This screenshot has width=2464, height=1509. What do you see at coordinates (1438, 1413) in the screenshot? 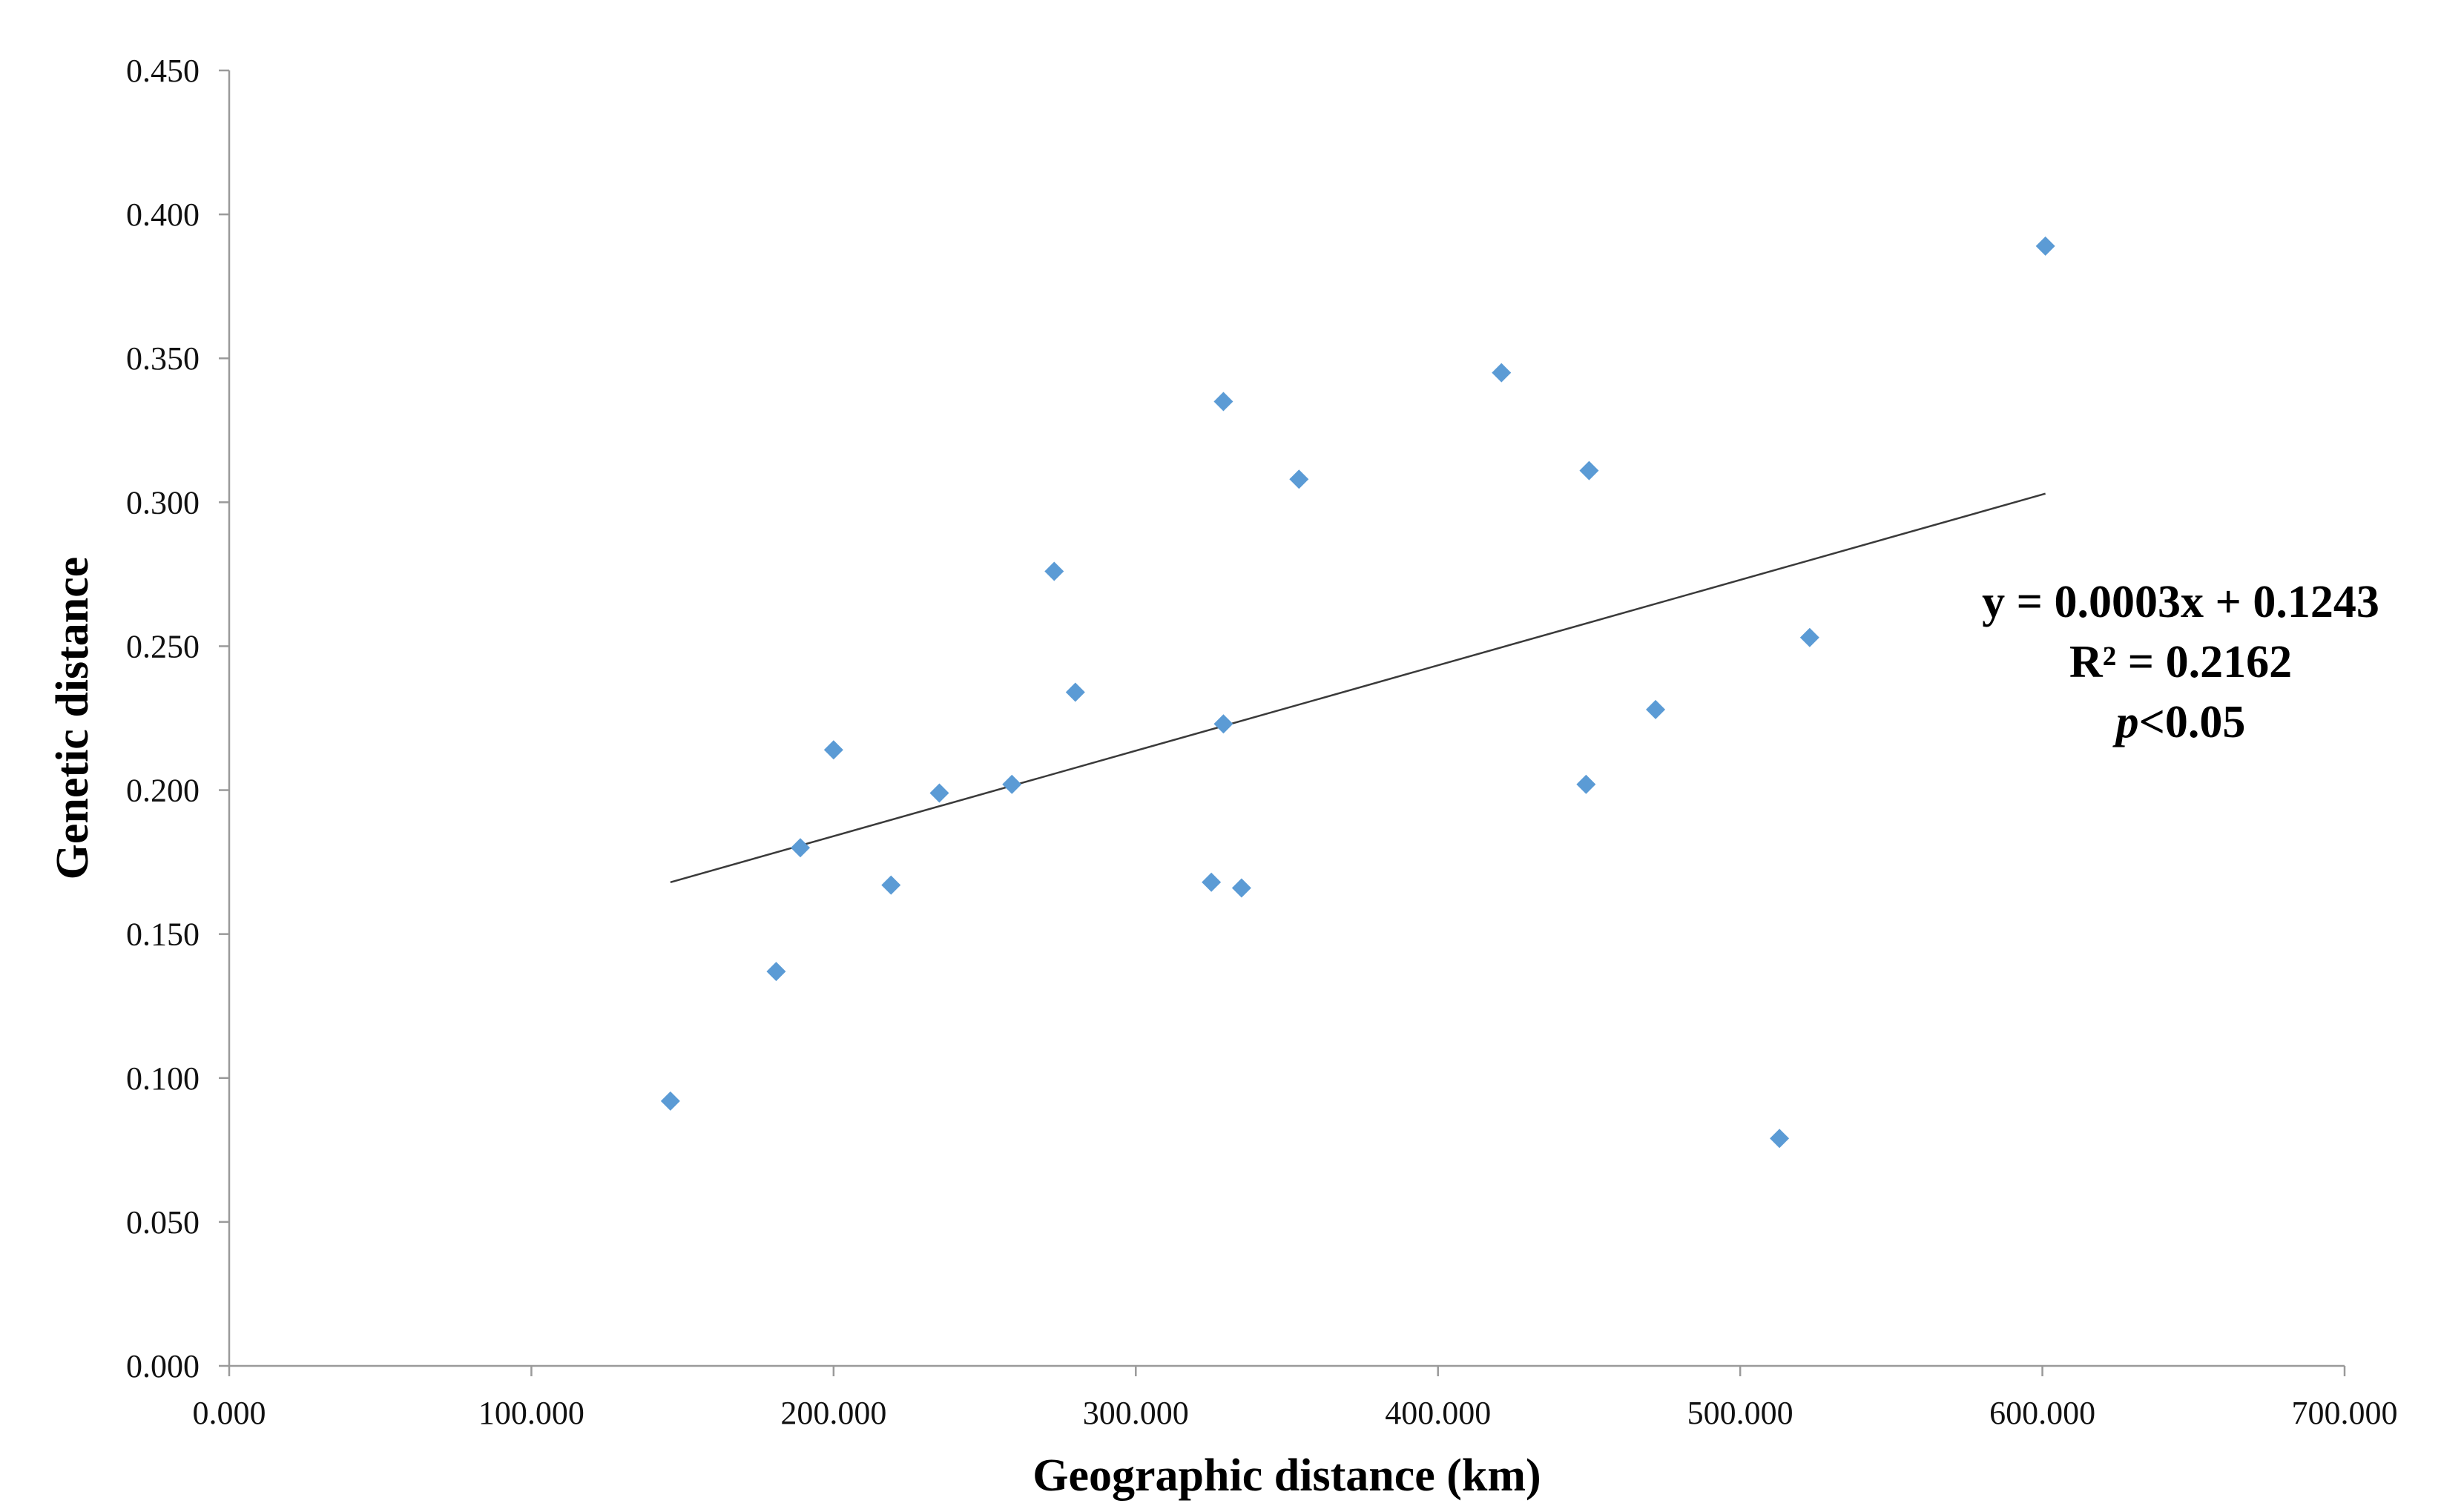
I see `x-tick-label: 400.000` at bounding box center [1438, 1413].